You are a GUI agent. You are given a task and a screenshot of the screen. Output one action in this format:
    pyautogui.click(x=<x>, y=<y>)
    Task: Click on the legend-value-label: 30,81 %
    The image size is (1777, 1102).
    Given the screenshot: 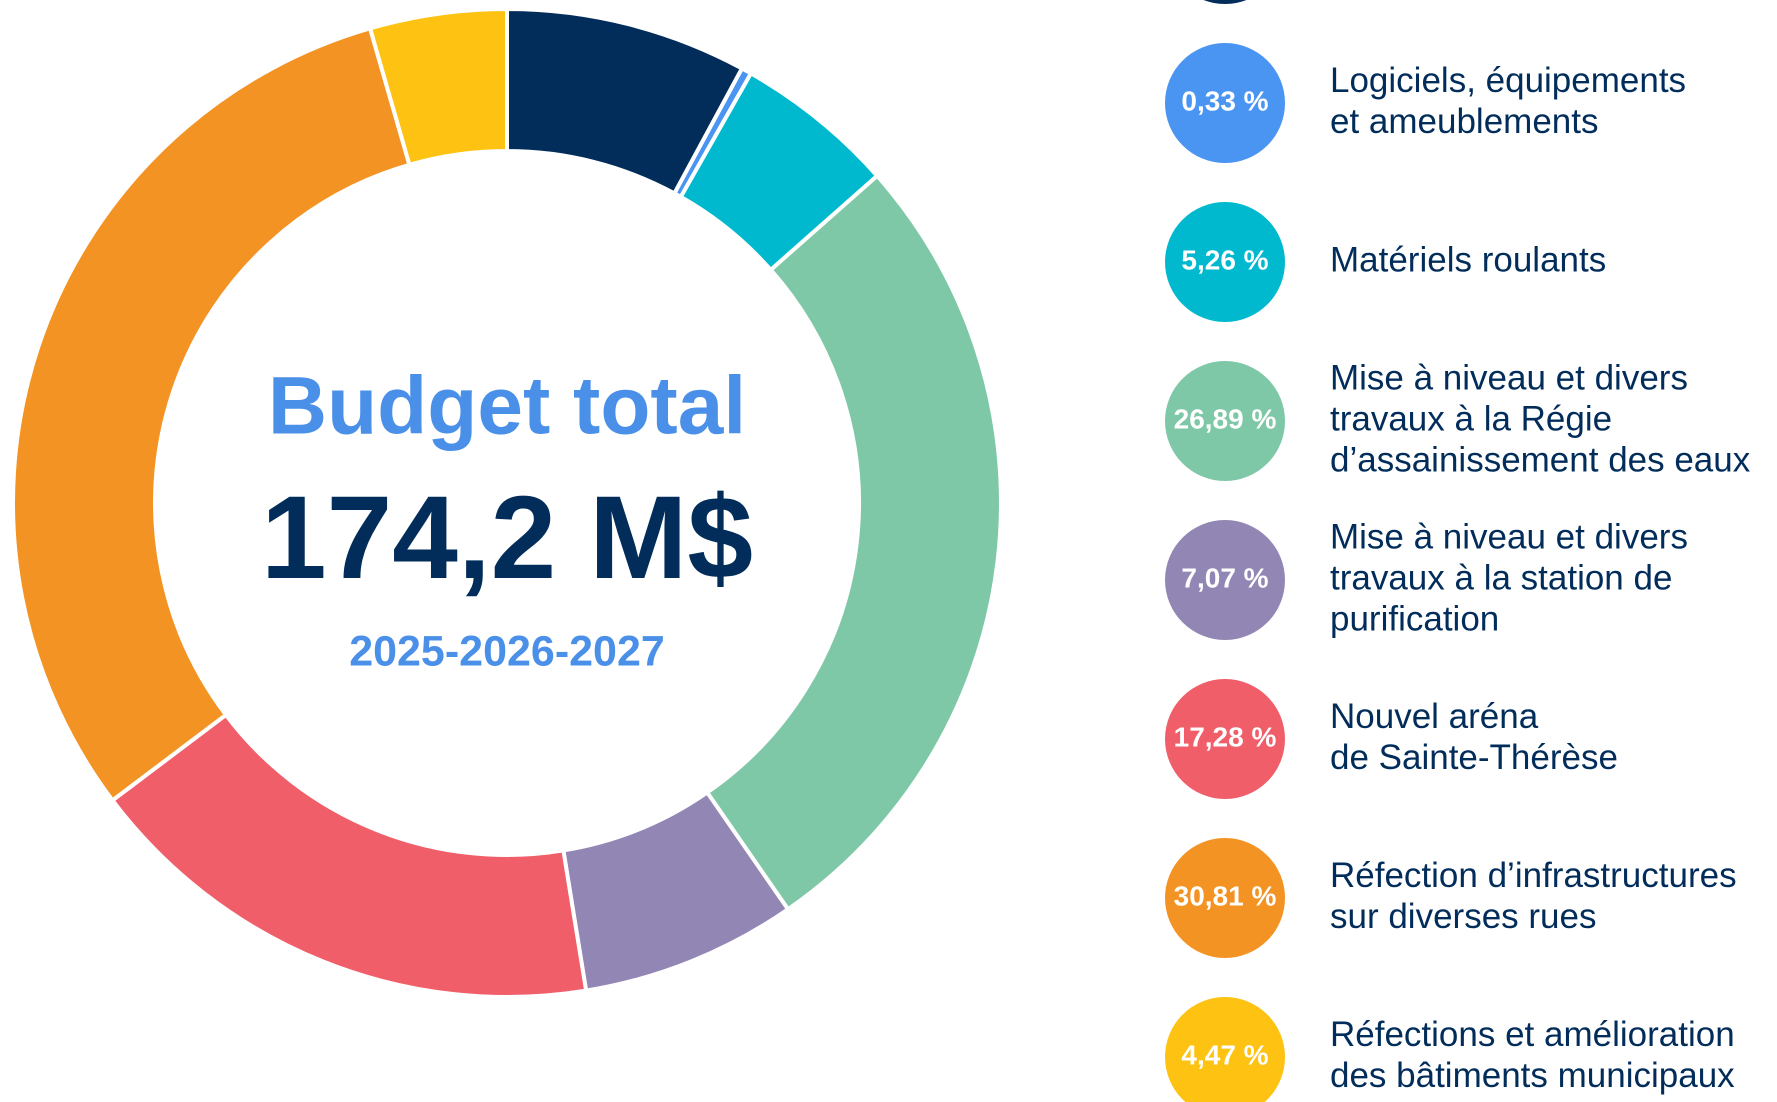 What is the action you would take?
    pyautogui.click(x=1225, y=895)
    